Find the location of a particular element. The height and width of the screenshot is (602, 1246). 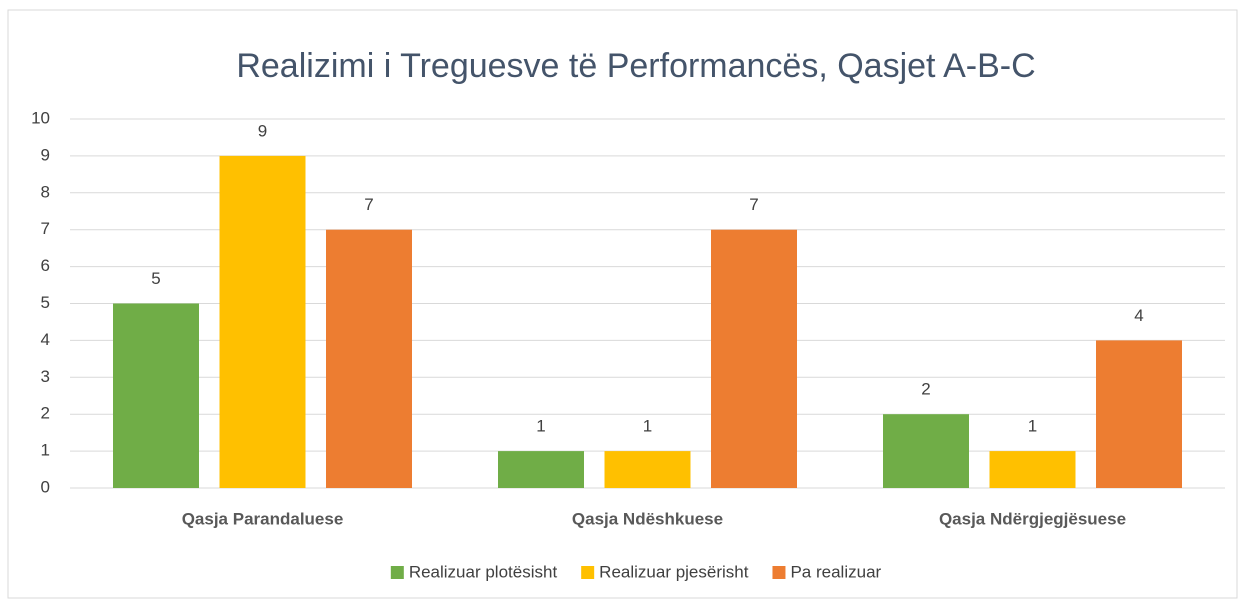

y-tick-label: 10 is located at coordinates (40, 117).